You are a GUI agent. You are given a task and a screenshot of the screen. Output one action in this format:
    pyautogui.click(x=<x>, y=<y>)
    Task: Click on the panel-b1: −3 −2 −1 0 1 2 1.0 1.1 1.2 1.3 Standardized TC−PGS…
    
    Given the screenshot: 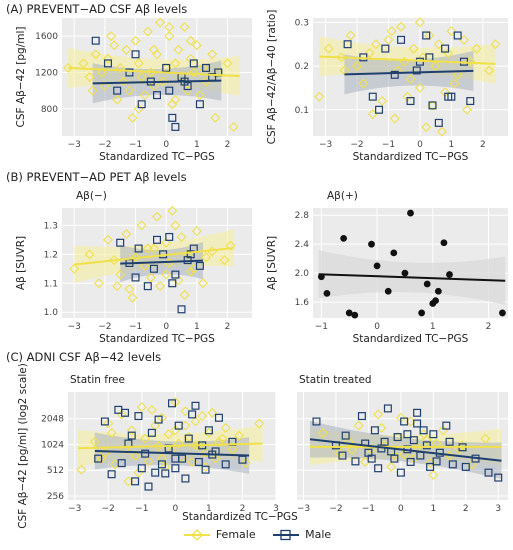 What is the action you would take?
    pyautogui.click(x=133, y=267)
    